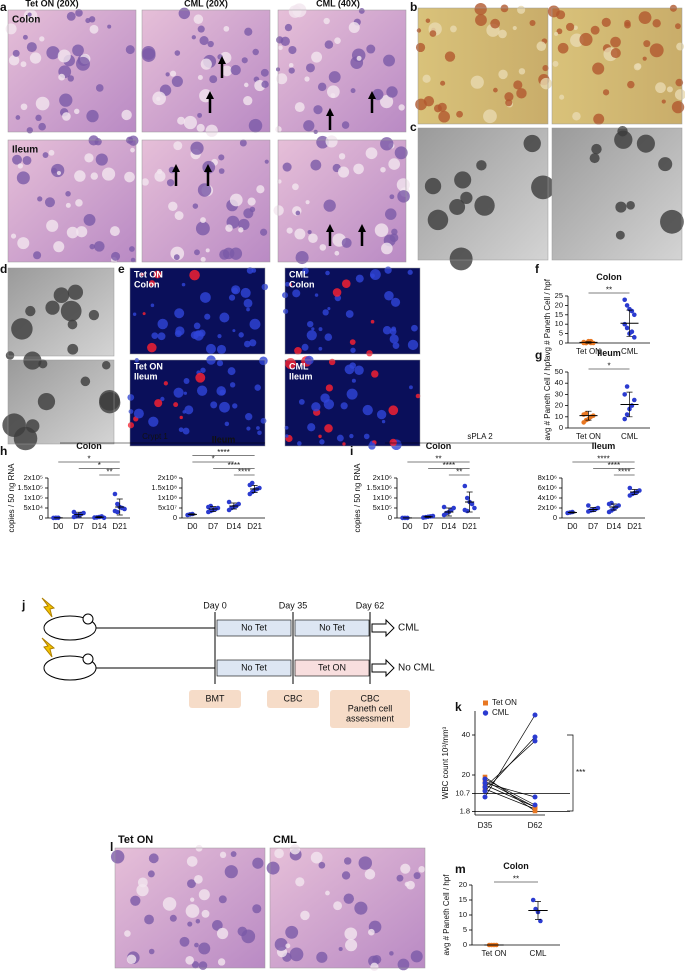  I want to click on y-tick-label: 6x10⁶, so click(547, 487).